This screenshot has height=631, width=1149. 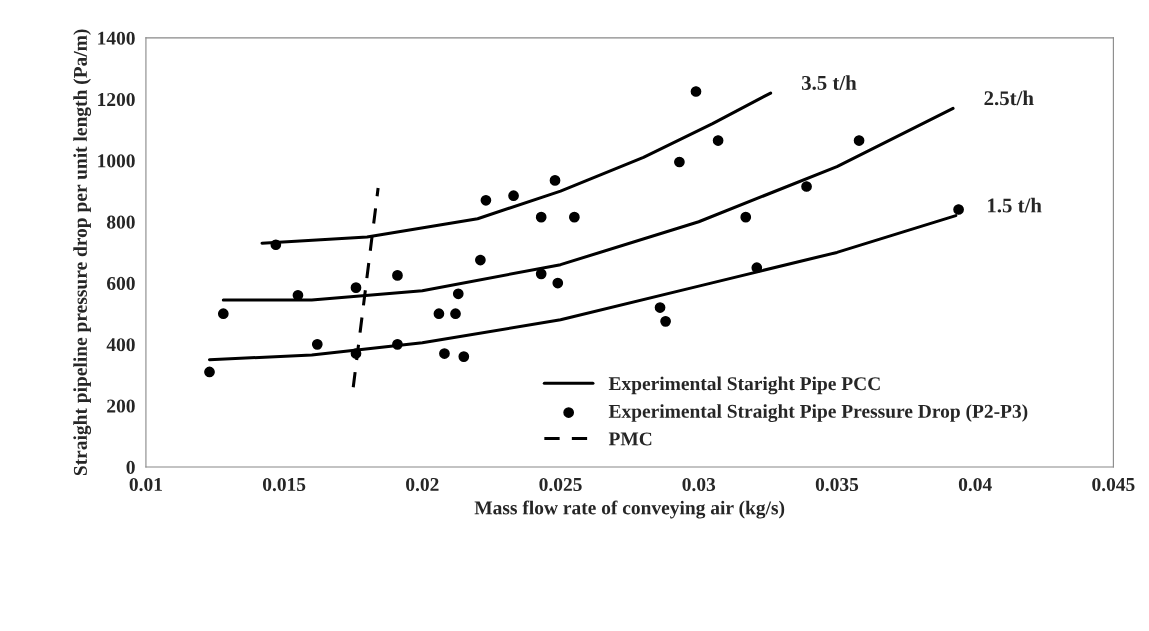 I want to click on x-tick-label: 0.025, so click(x=560, y=484).